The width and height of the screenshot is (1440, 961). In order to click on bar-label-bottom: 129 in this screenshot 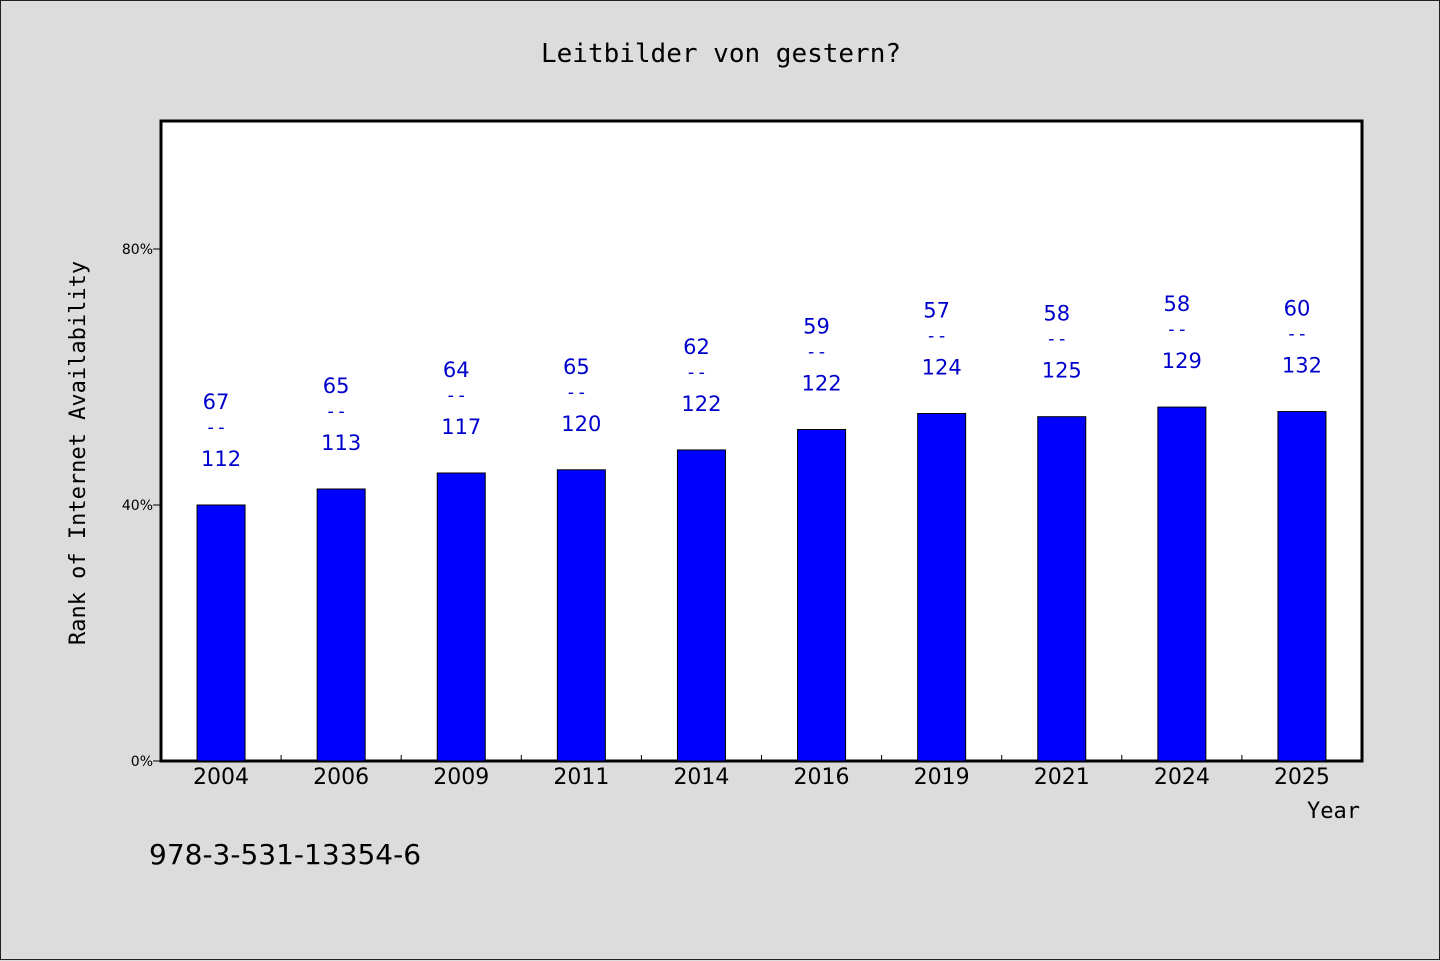, I will do `click(1182, 361)`.